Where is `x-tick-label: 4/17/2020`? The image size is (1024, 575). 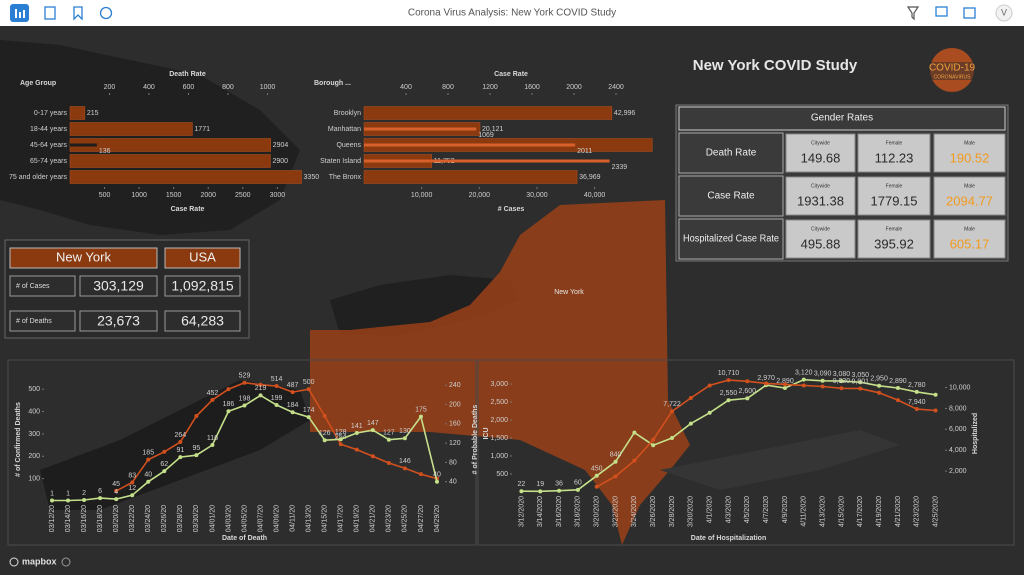
x-tick-label: 4/17/2020 is located at coordinates (860, 511).